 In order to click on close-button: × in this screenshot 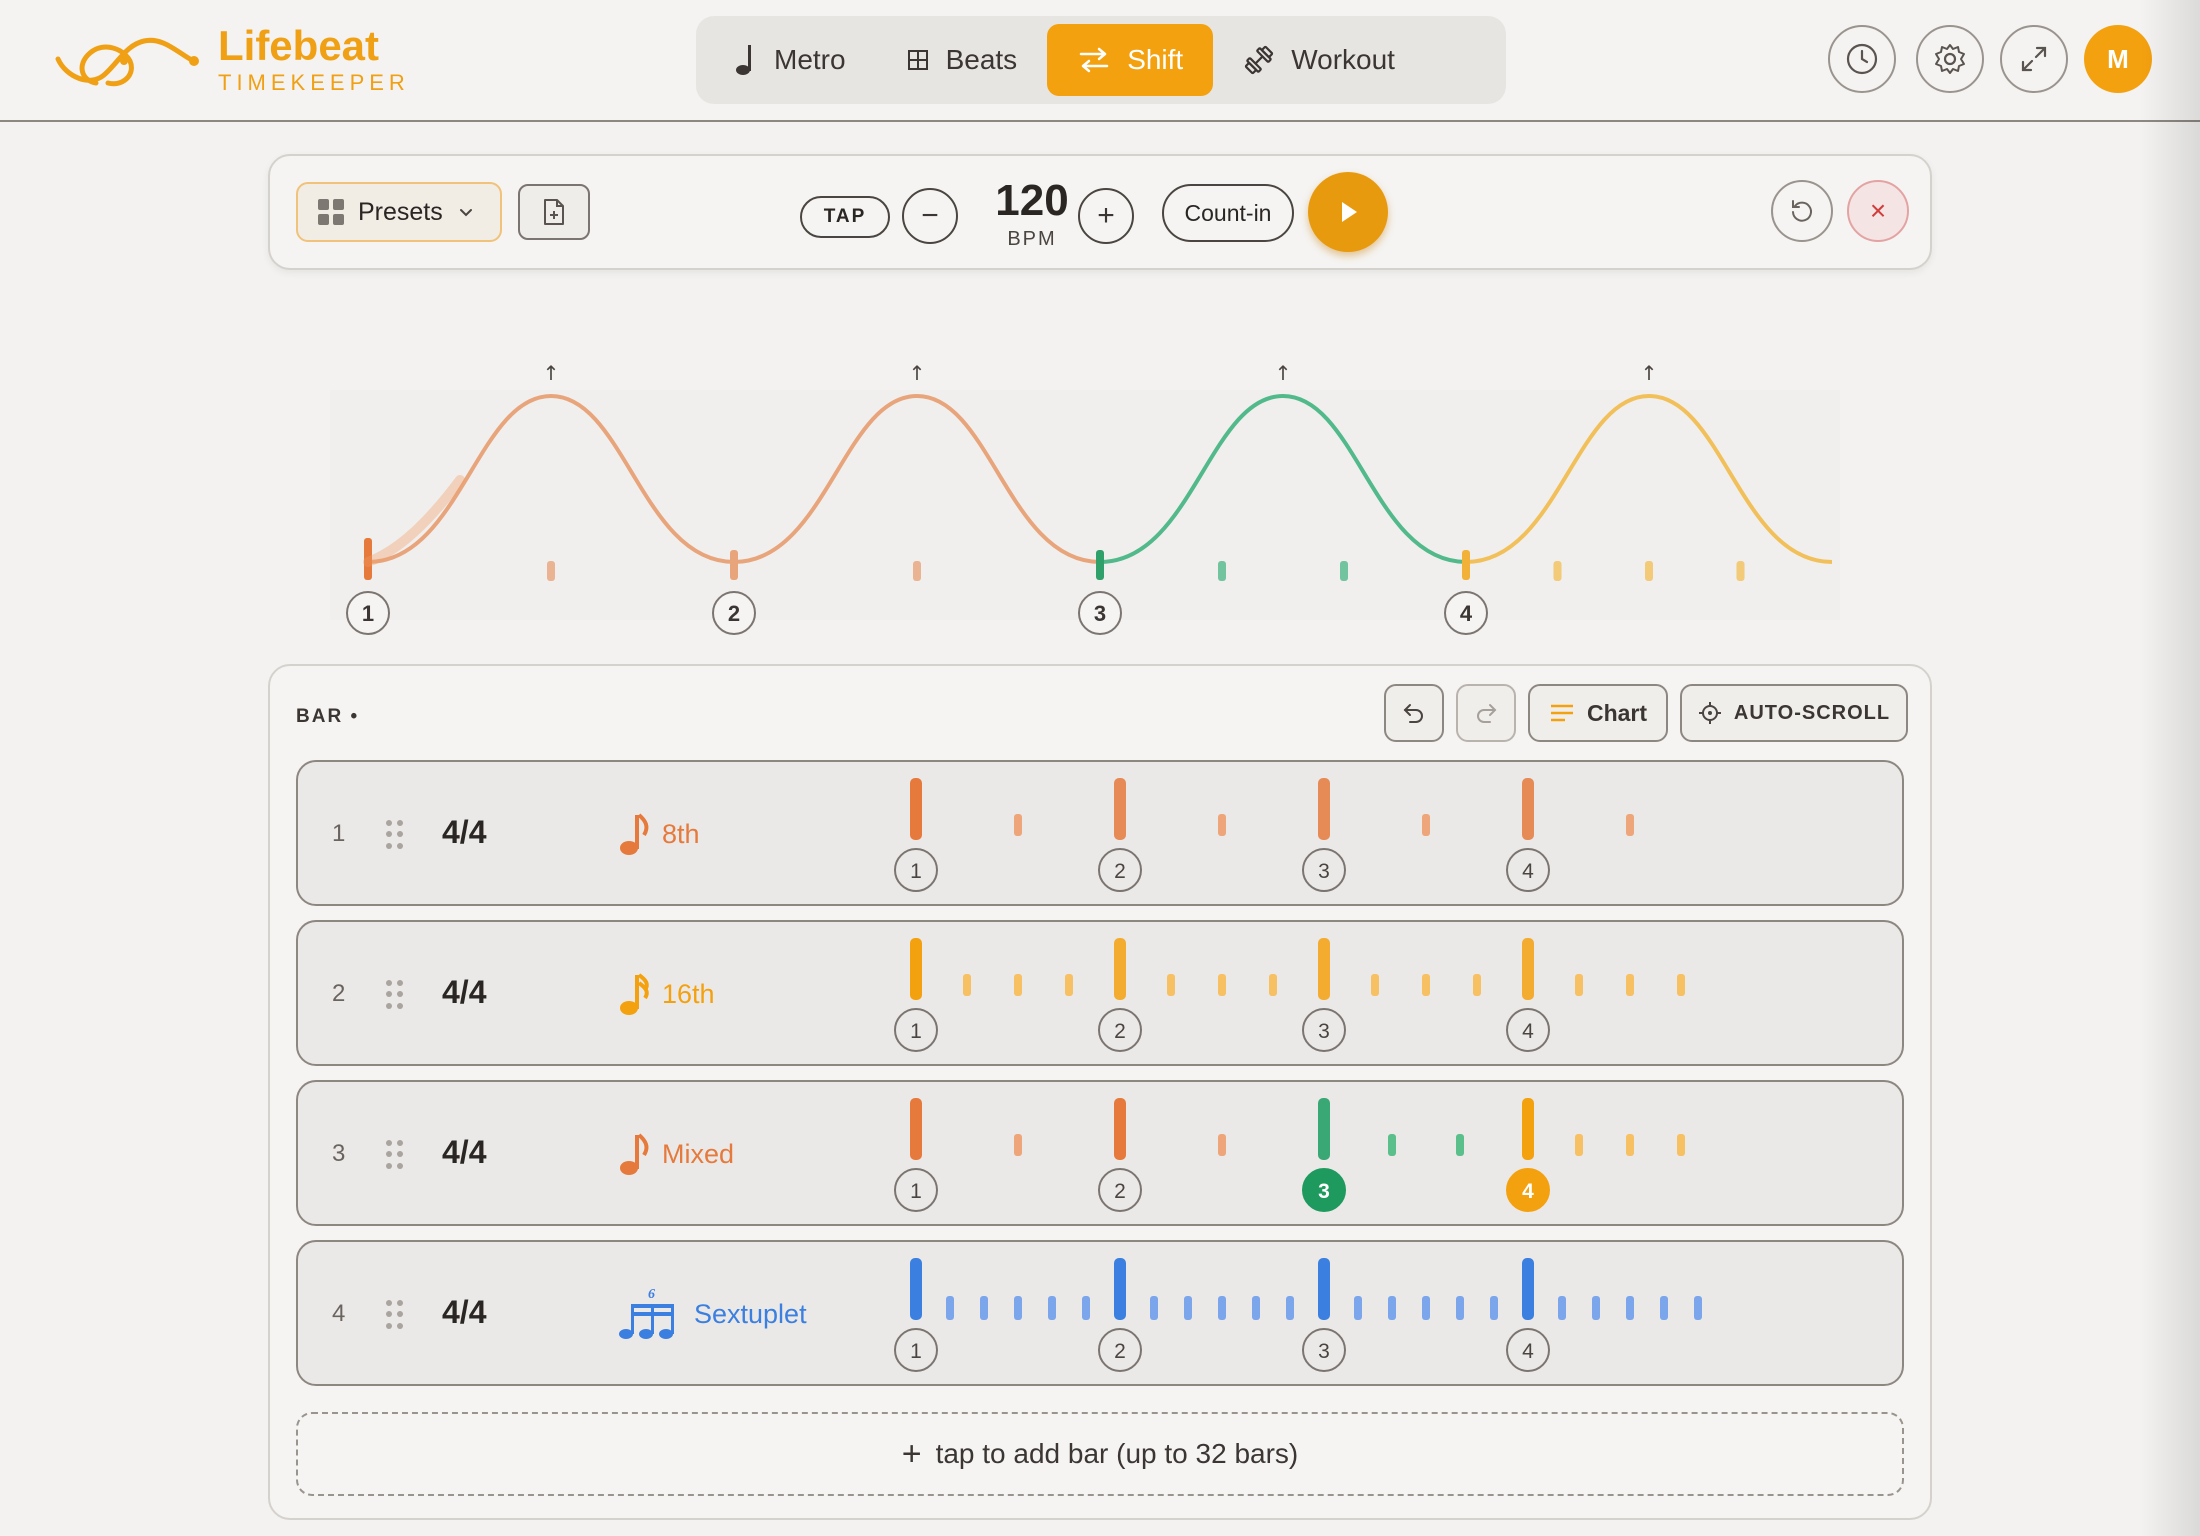, I will do `click(1878, 211)`.